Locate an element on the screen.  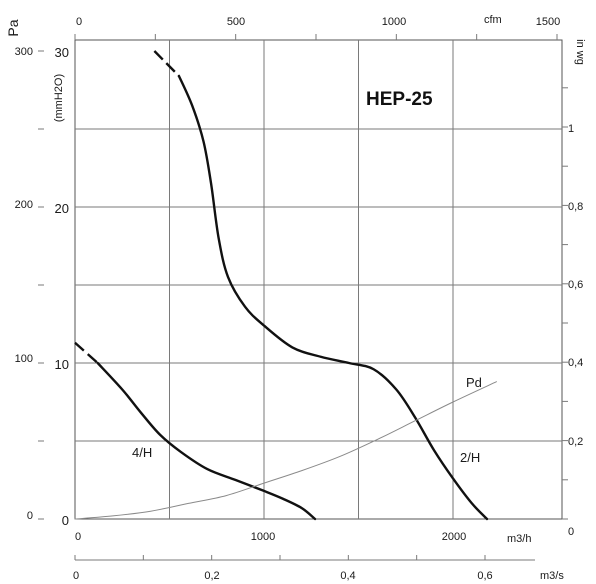
inwg-tick-label: 1 is located at coordinates (571, 129).